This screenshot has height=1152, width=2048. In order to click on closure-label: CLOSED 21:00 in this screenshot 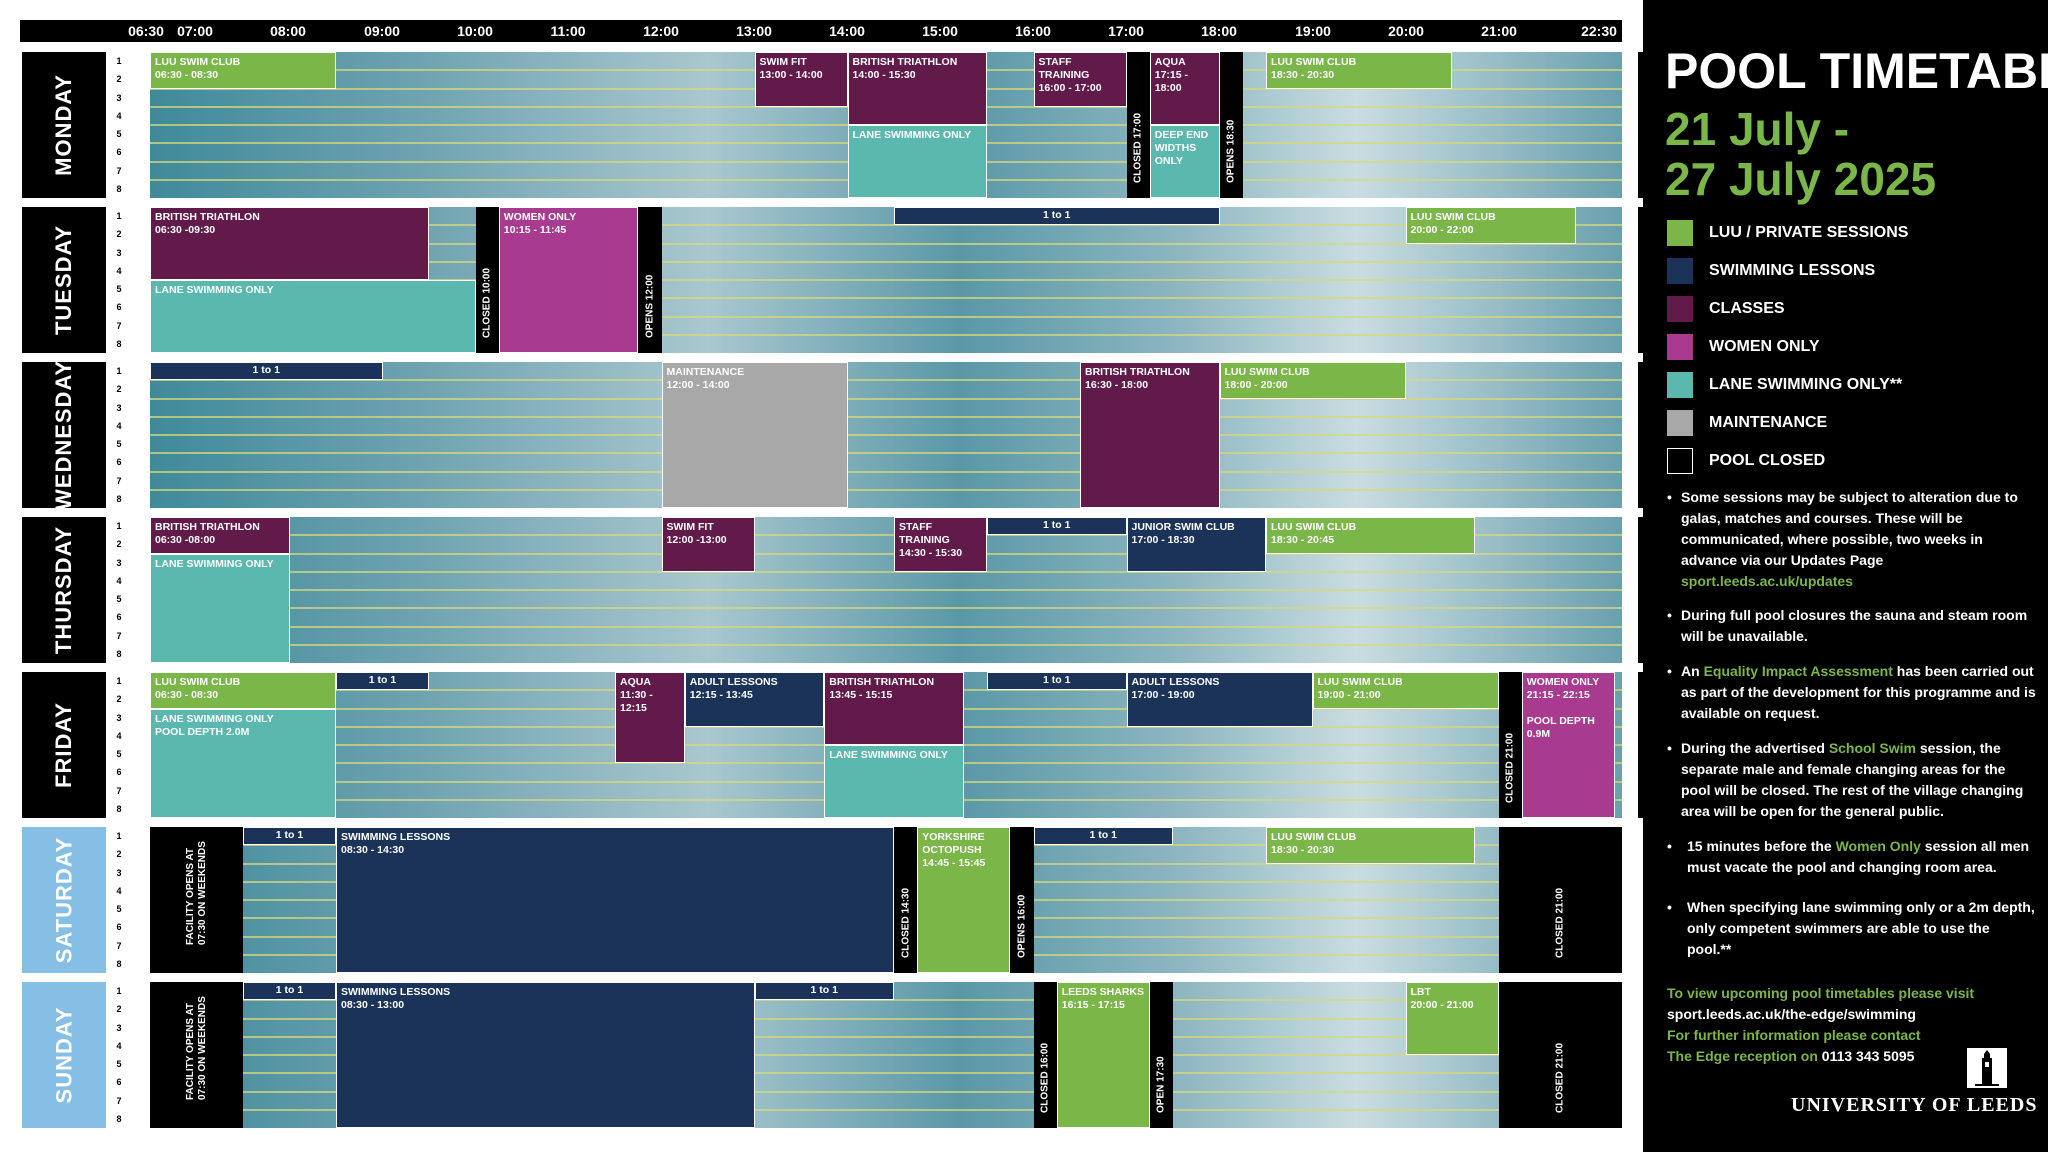, I will do `click(1560, 900)`.